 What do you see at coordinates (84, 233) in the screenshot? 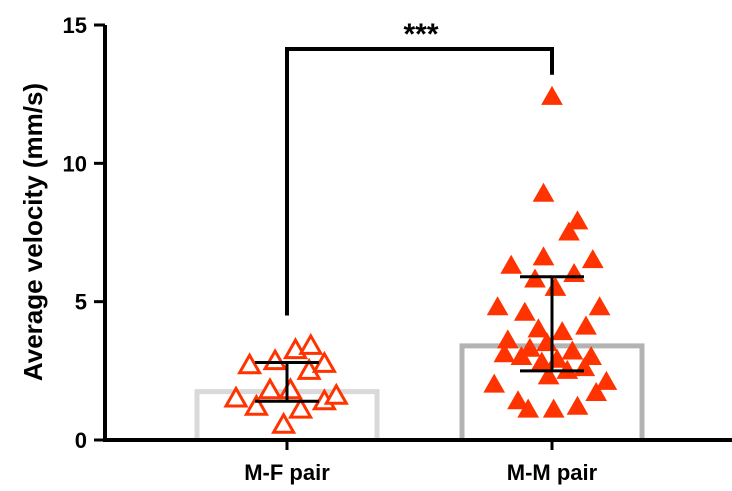
I see `y-ticks-layer: 0 5 10 15` at bounding box center [84, 233].